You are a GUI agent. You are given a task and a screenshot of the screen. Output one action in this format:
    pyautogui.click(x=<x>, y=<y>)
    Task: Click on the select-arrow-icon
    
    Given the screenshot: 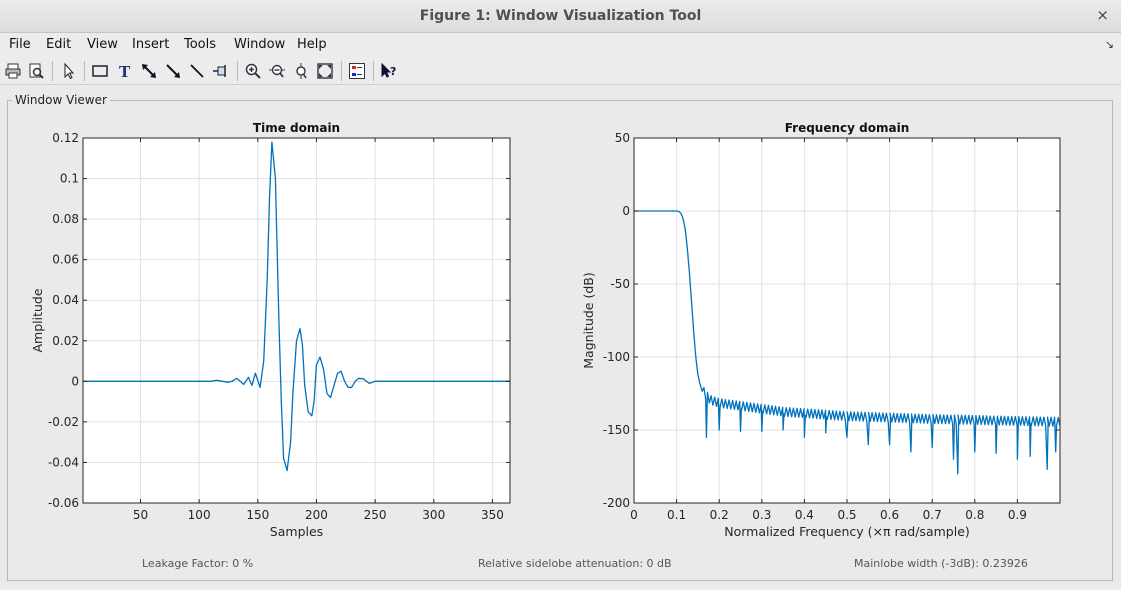 What is the action you would take?
    pyautogui.click(x=69, y=71)
    